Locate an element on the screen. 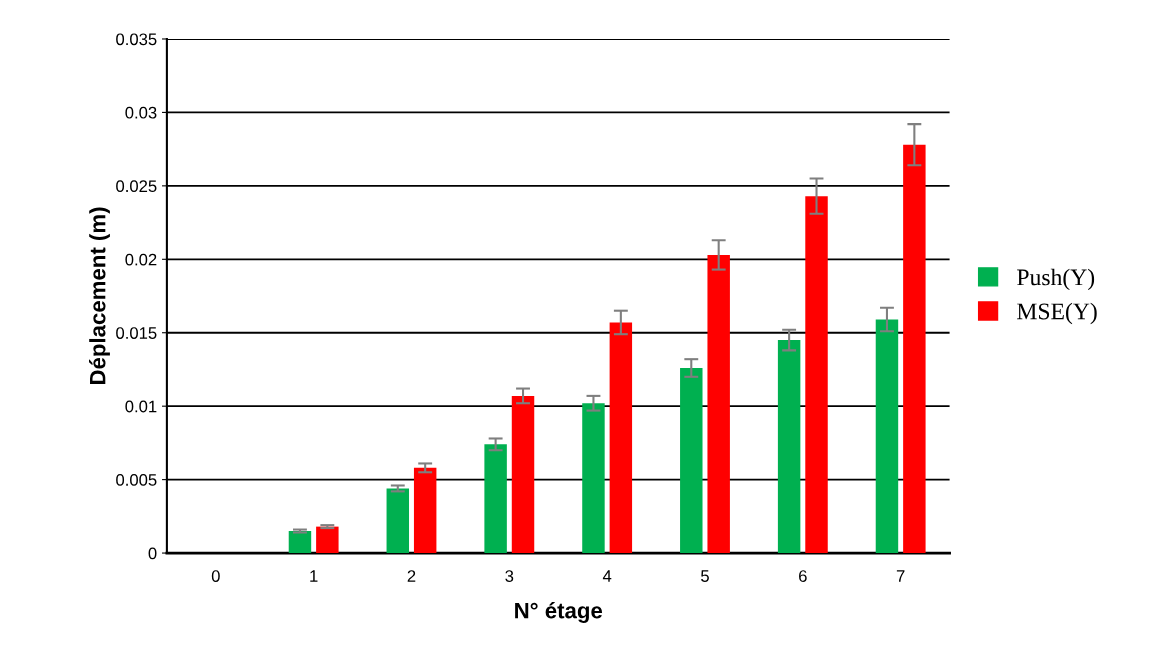  x-tick-label: 6 is located at coordinates (803, 576).